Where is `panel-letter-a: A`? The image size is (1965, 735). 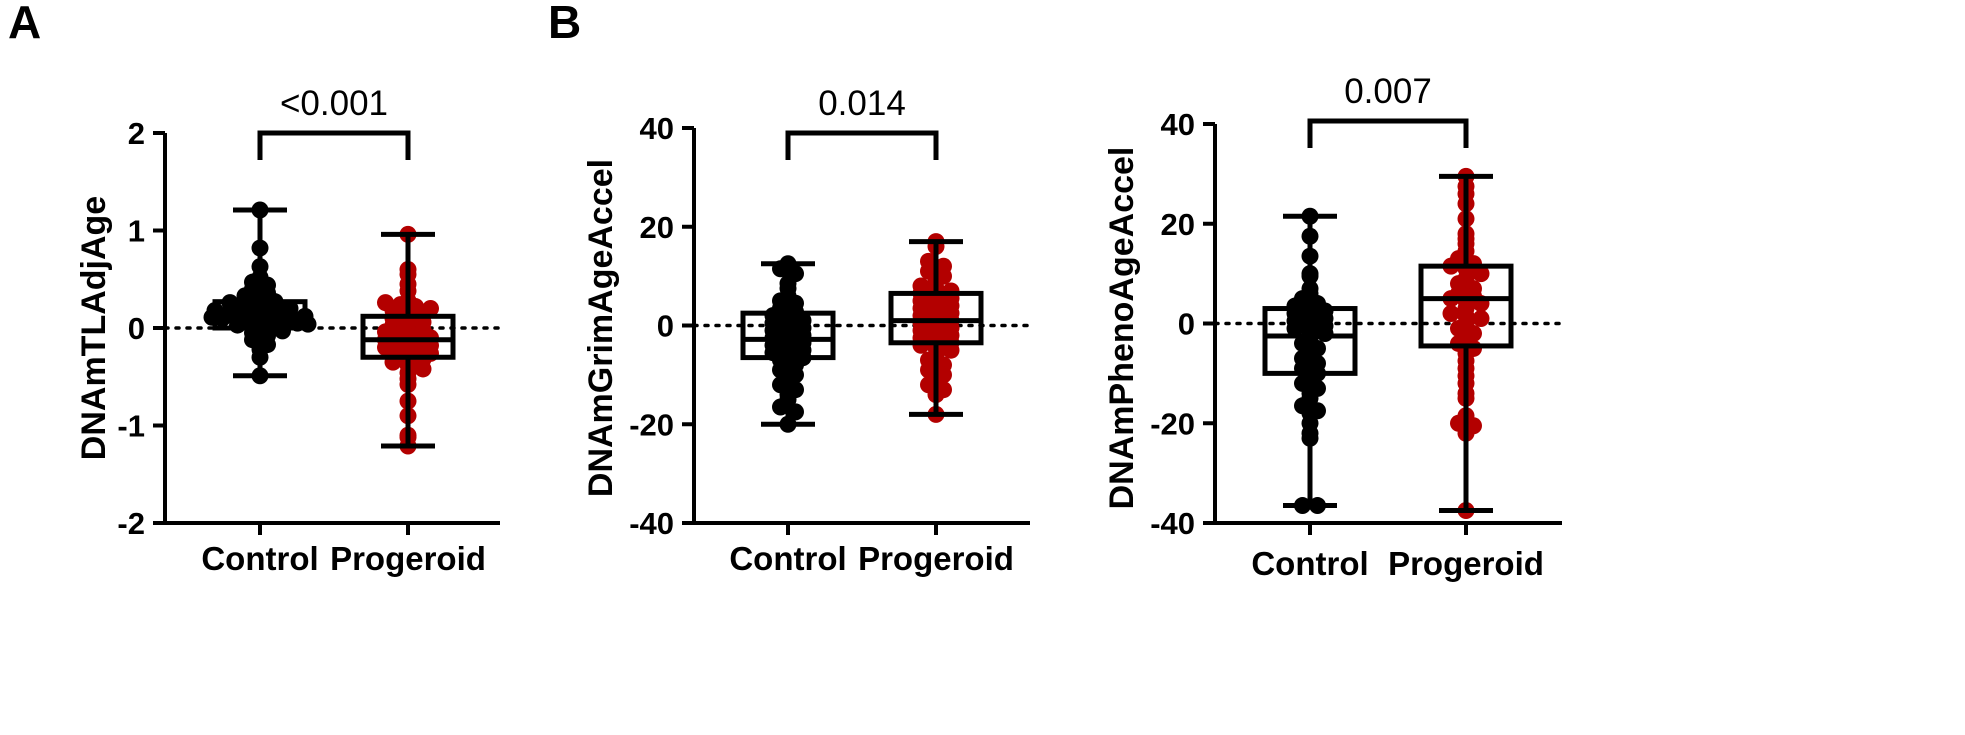
panel-letter-a: A is located at coordinates (24, 24).